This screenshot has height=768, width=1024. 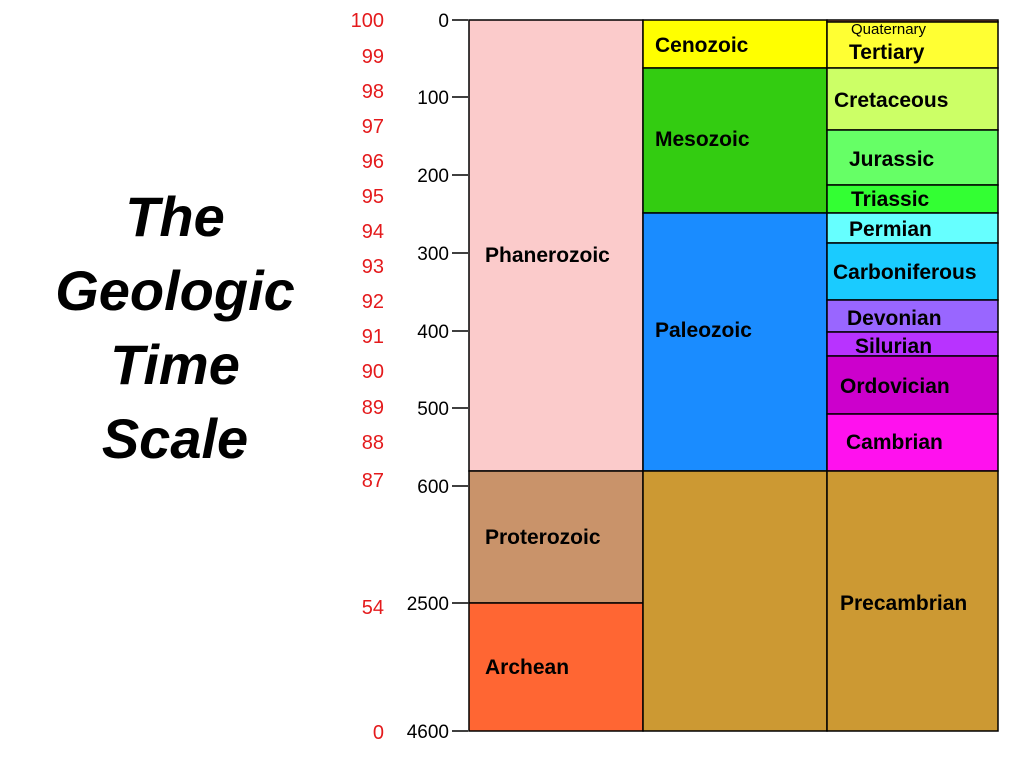 What do you see at coordinates (889, 29) in the screenshot?
I see `period-label: Quaternary` at bounding box center [889, 29].